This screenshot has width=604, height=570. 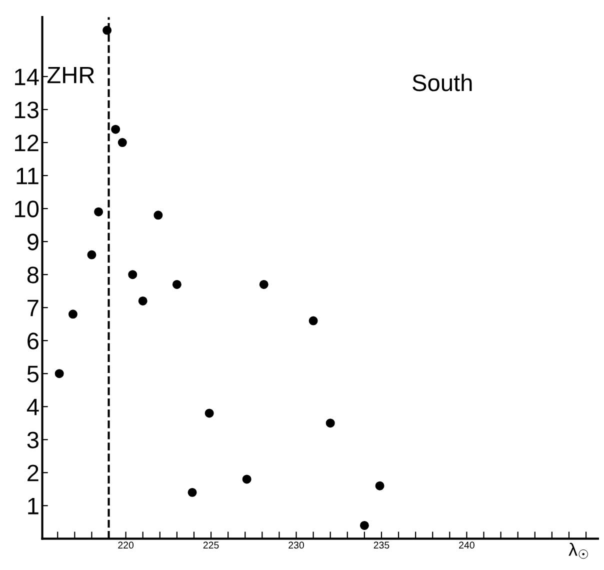 I want to click on y-tick-label: 14, so click(x=27, y=77).